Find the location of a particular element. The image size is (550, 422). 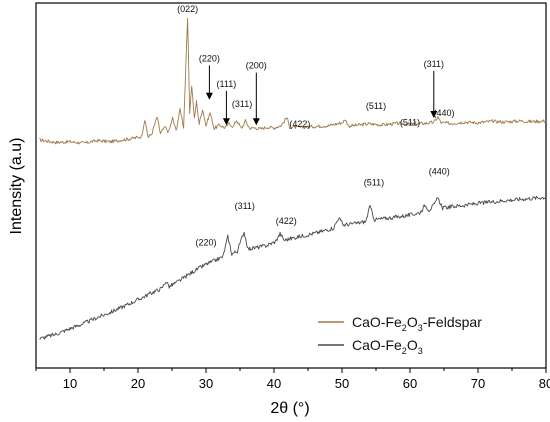

x-tick-label: 40 is located at coordinates (274, 383).